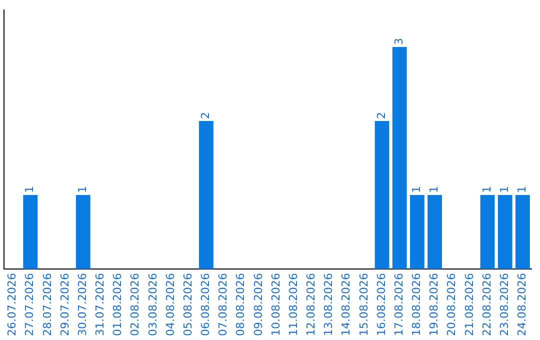  I want to click on x-tick-label: 06.08.2026, so click(205, 304).